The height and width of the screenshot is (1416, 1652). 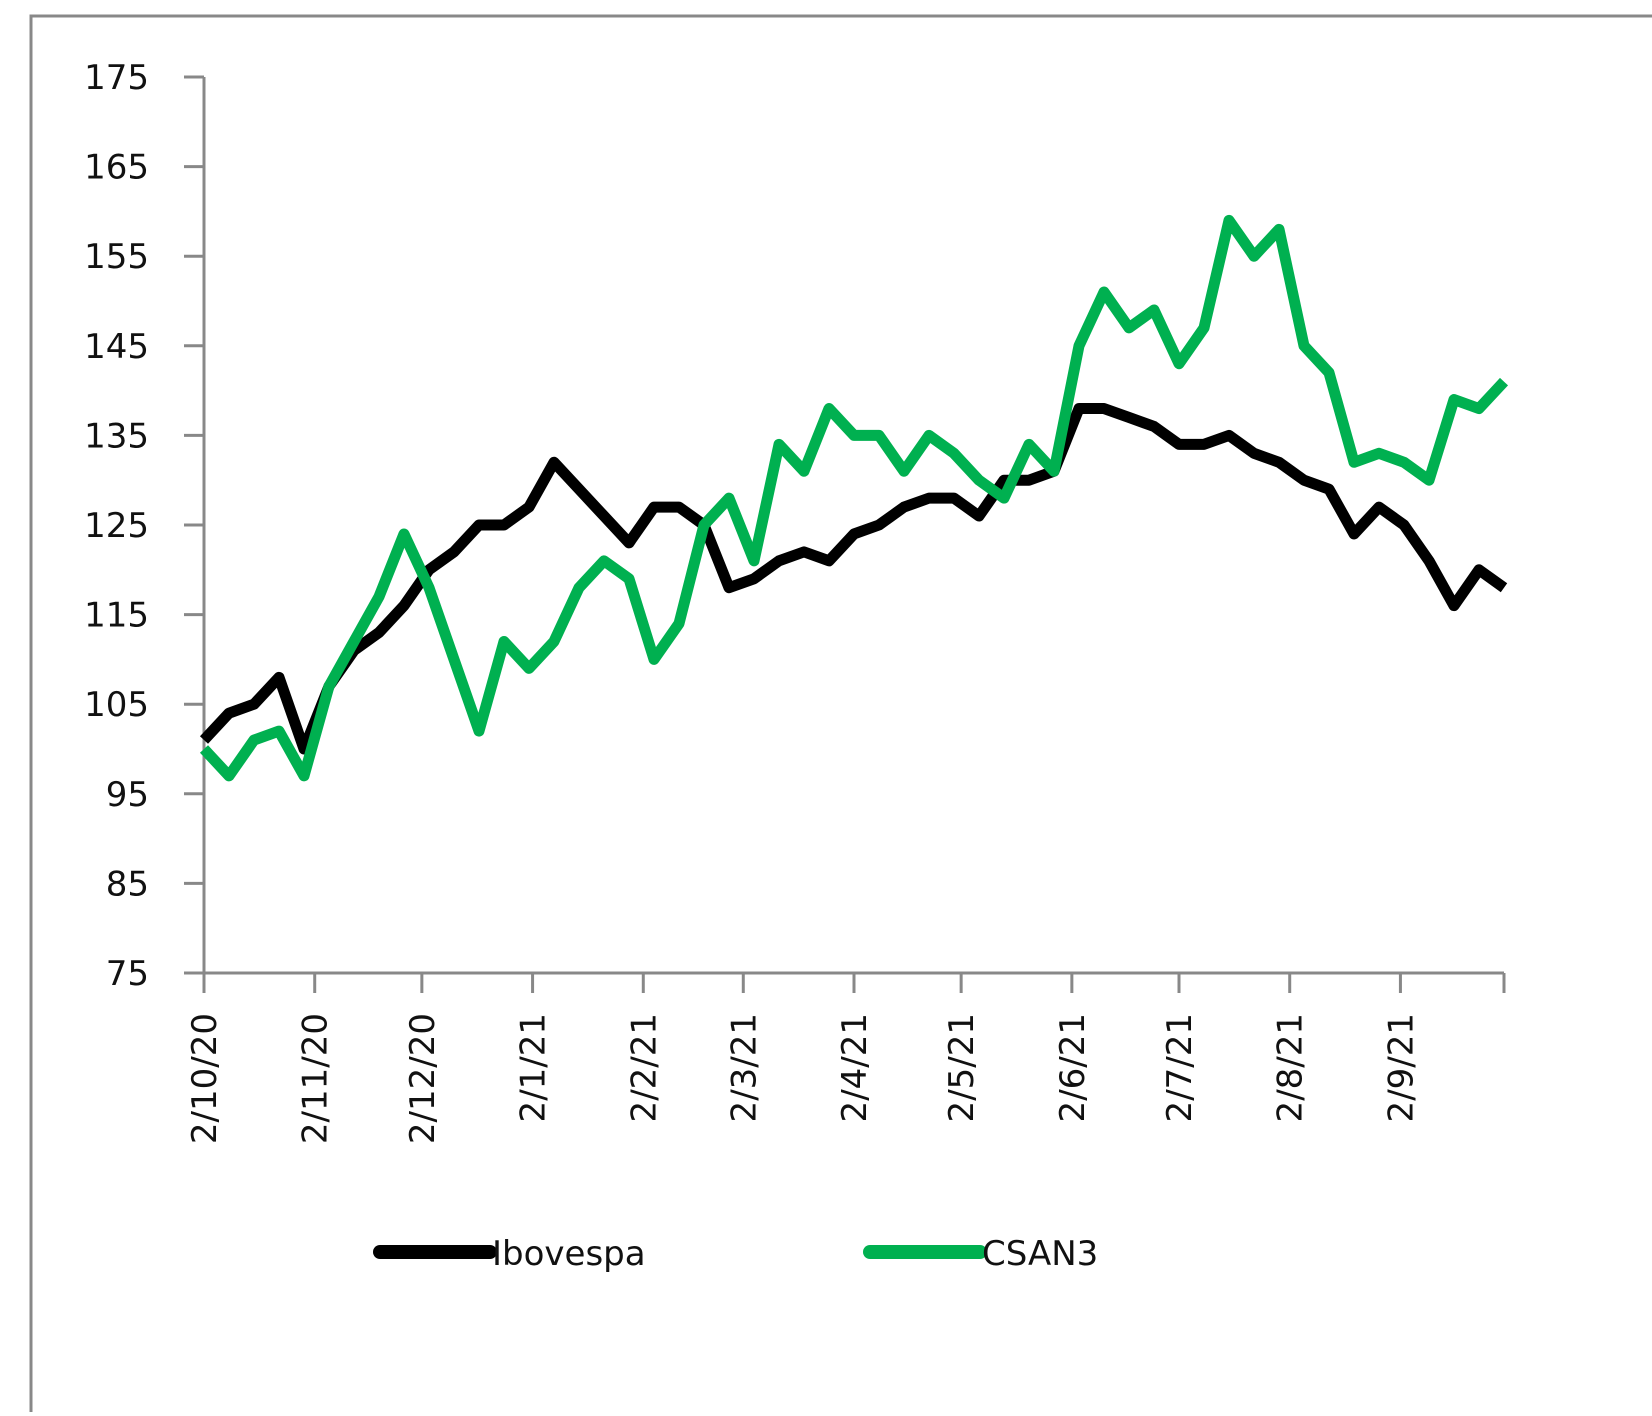 I want to click on y-tick-label: 75, so click(x=127, y=974).